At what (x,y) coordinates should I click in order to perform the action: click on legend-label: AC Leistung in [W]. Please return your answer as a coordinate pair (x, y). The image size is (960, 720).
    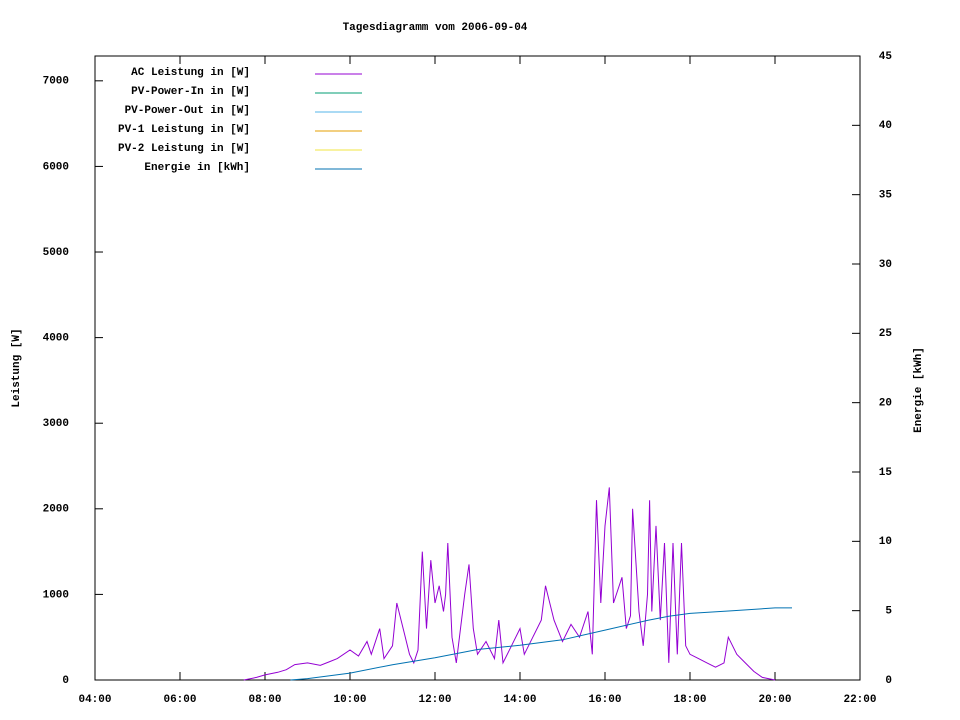
    Looking at the image, I should click on (190, 73).